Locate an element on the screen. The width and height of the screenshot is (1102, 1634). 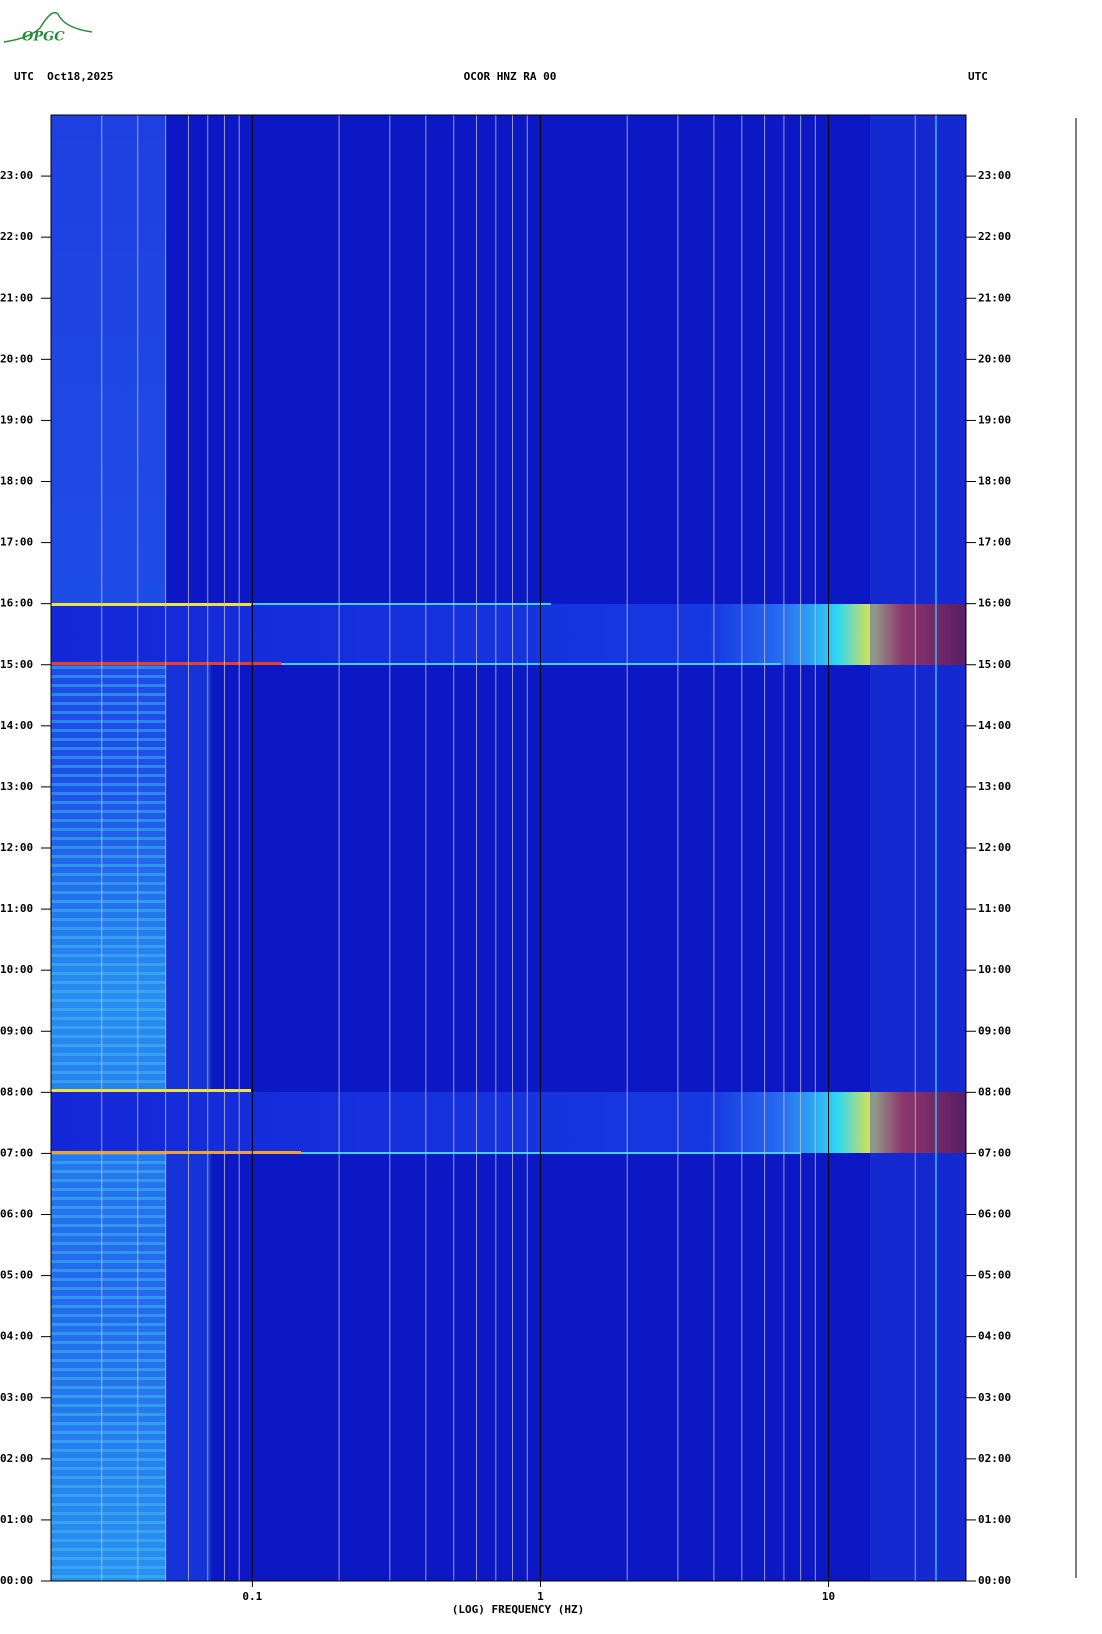
y-tick-label-right: 13:00 is located at coordinates (994, 786).